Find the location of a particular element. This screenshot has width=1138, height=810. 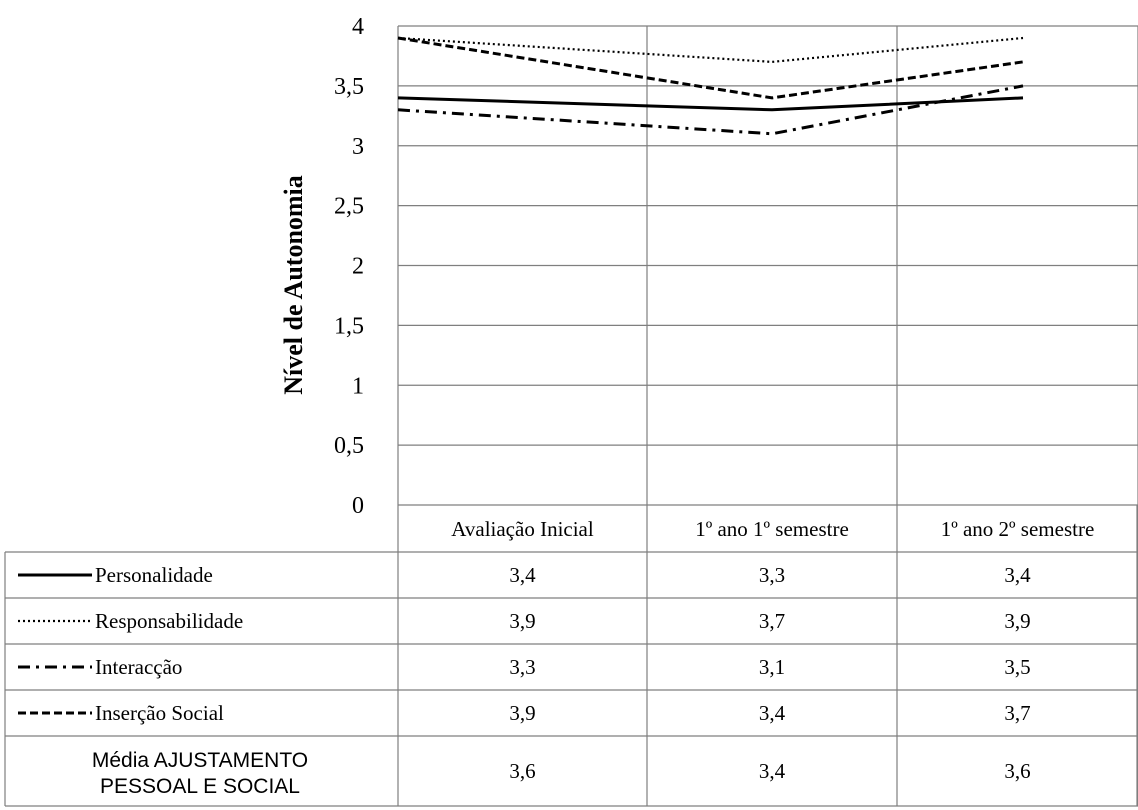

series-line-personalidade is located at coordinates (710, 104).